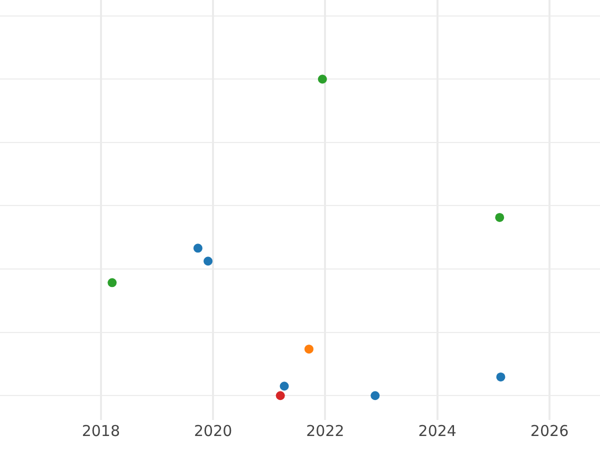 Image resolution: width=600 pixels, height=450 pixels. What do you see at coordinates (437, 431) in the screenshot?
I see `x-tick-label: 2024` at bounding box center [437, 431].